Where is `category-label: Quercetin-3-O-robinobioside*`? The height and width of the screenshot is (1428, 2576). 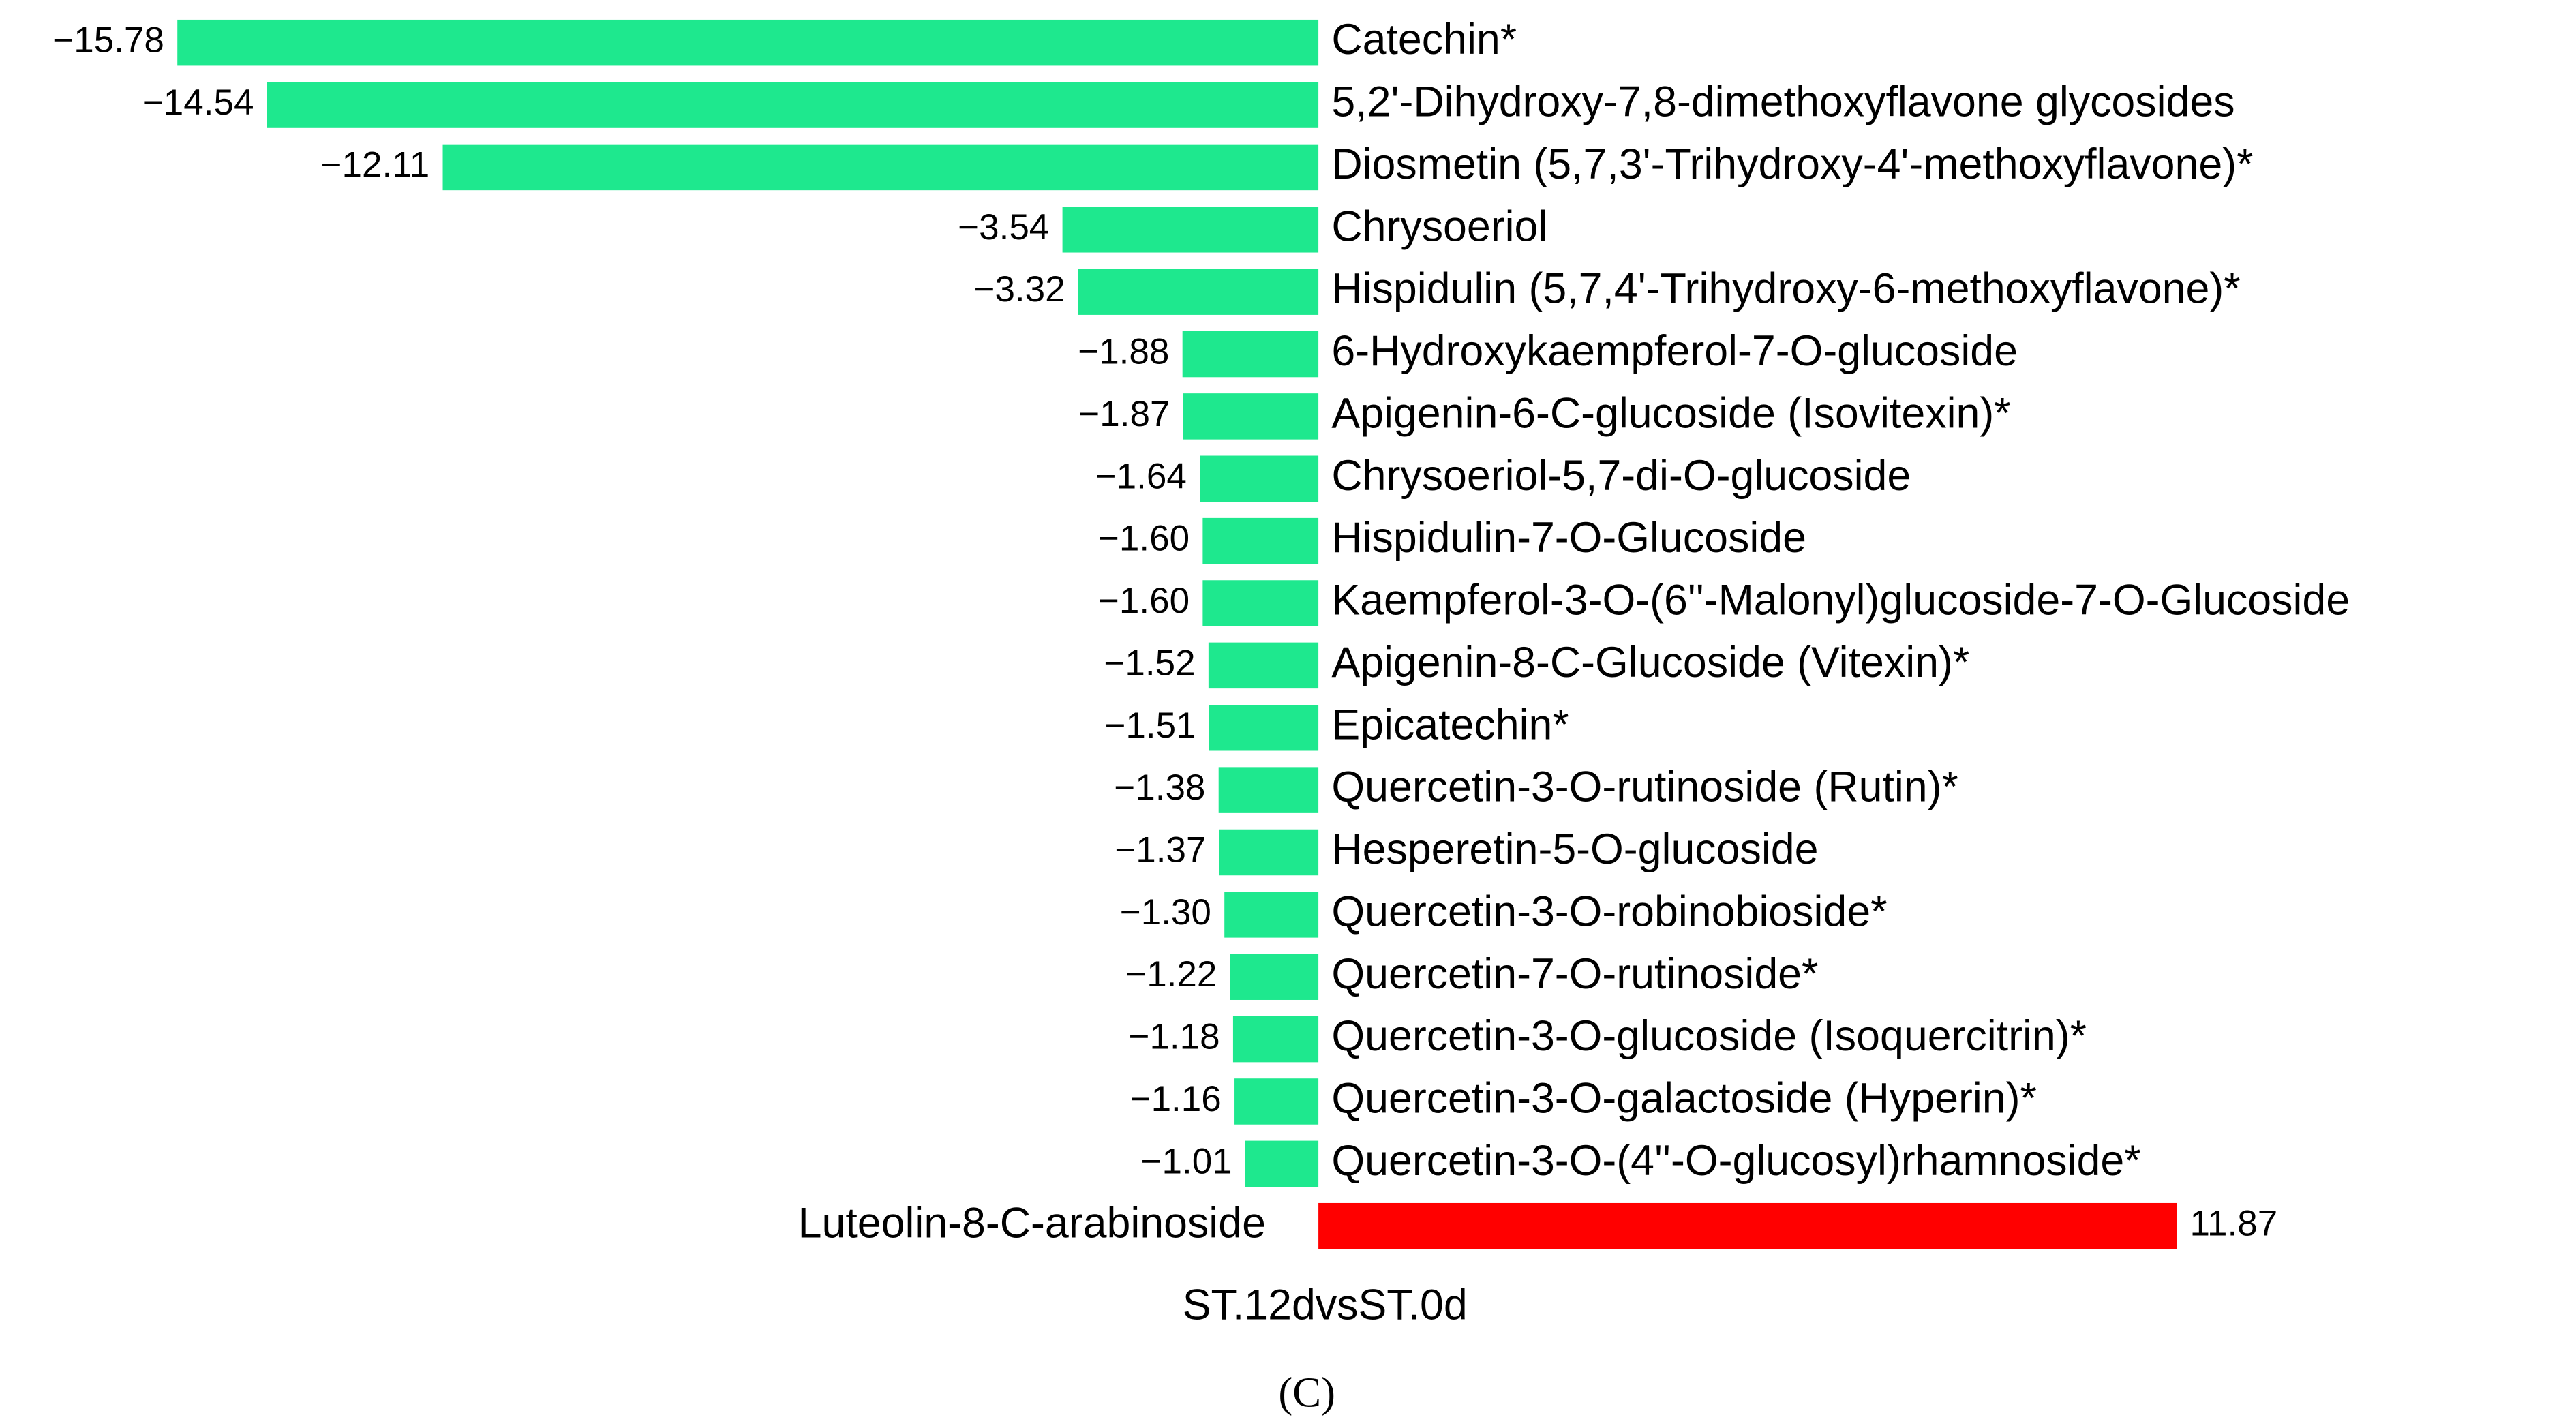
category-label: Quercetin-3-O-robinobioside* is located at coordinates (1609, 911).